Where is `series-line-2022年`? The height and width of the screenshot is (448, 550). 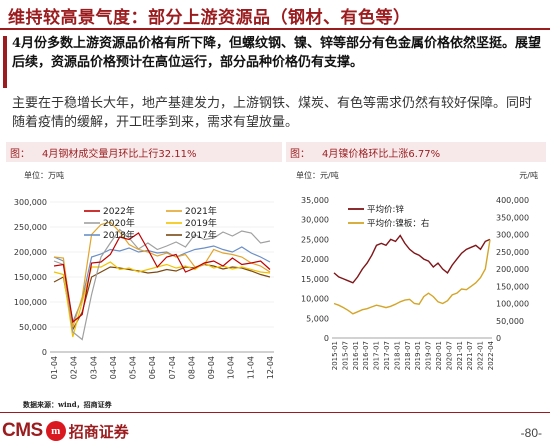 series-line-2022年 is located at coordinates (162, 278).